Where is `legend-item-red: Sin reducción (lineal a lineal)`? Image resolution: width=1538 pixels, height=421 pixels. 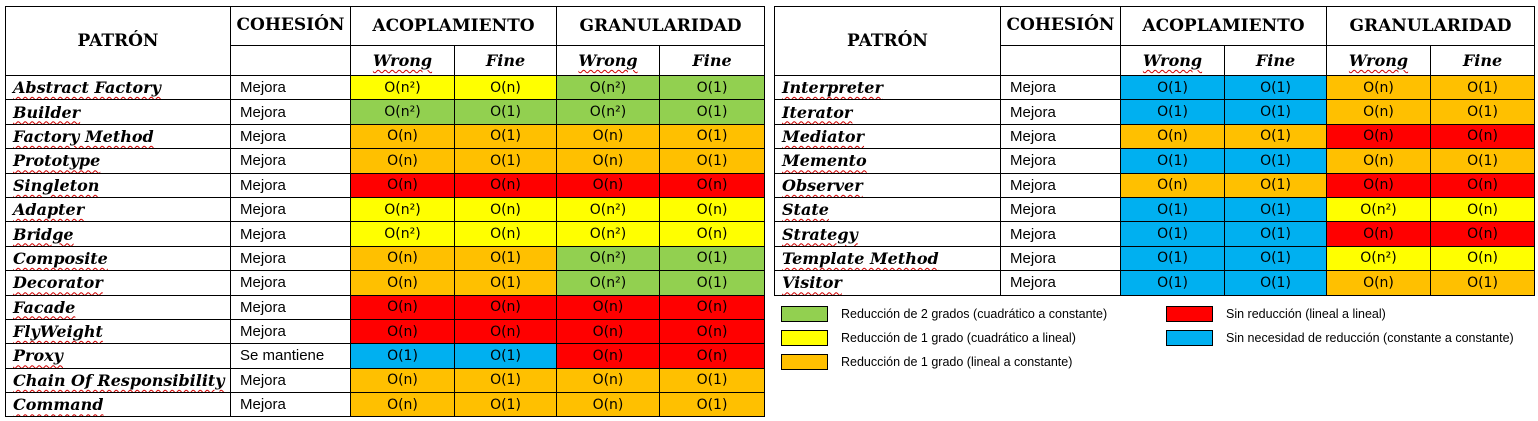 legend-item-red: Sin reducción (lineal a lineal) is located at coordinates (1276, 314).